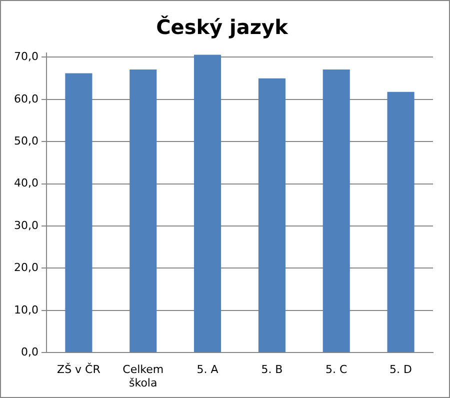  What do you see at coordinates (272, 369) in the screenshot?
I see `x-tick-label: 5. B` at bounding box center [272, 369].